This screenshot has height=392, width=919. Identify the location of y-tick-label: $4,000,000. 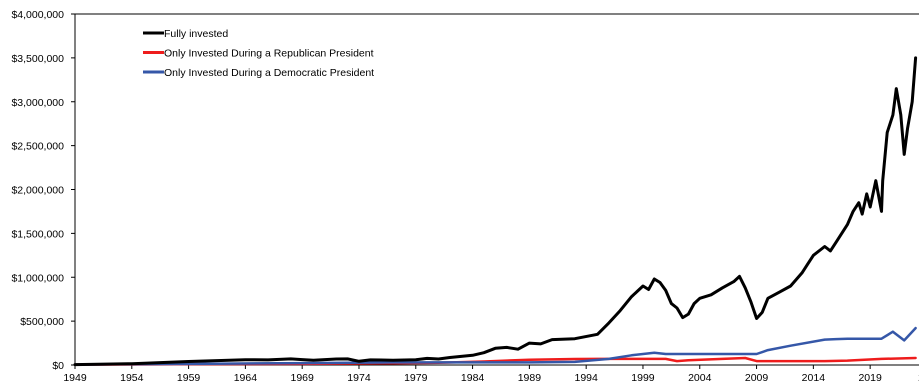
(37, 15).